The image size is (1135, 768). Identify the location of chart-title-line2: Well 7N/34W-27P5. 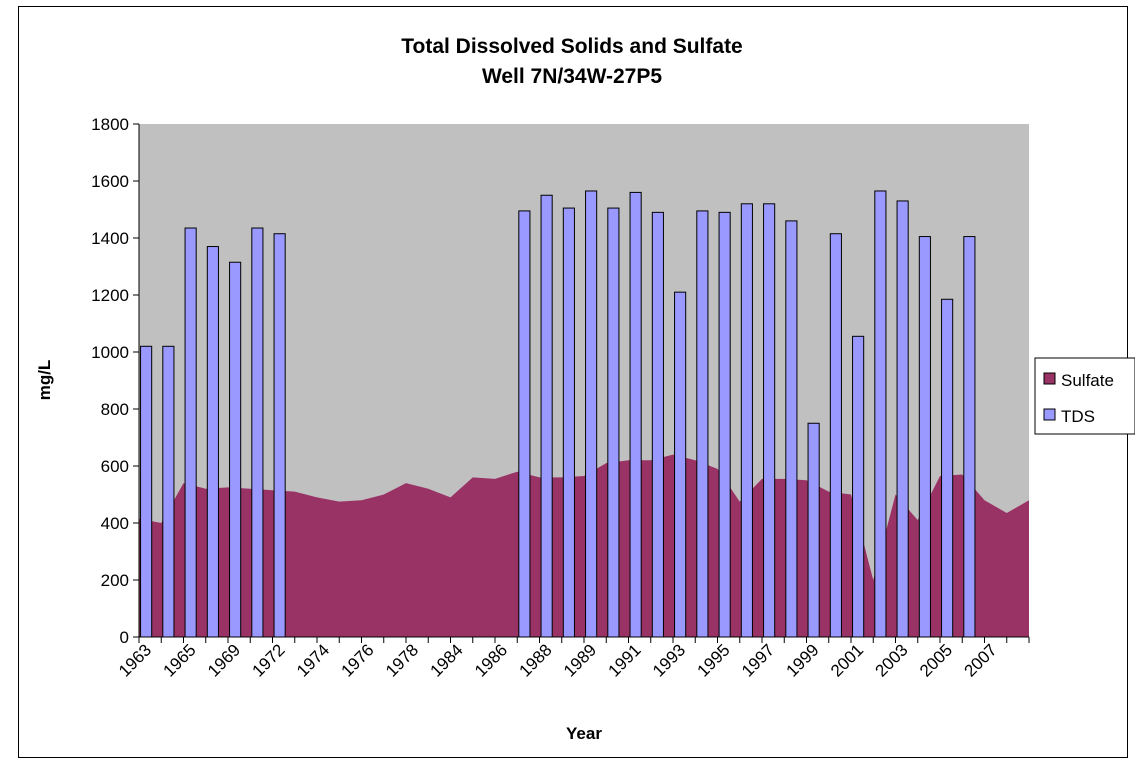
(572, 76).